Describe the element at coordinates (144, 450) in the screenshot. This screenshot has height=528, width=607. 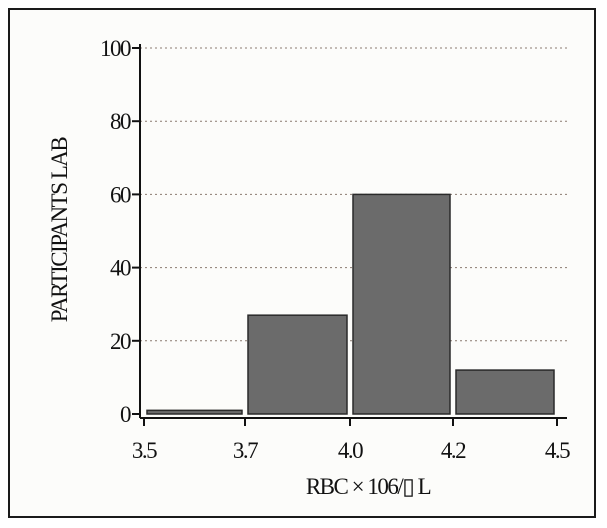
I see `x-tick-label: 3.5` at that location.